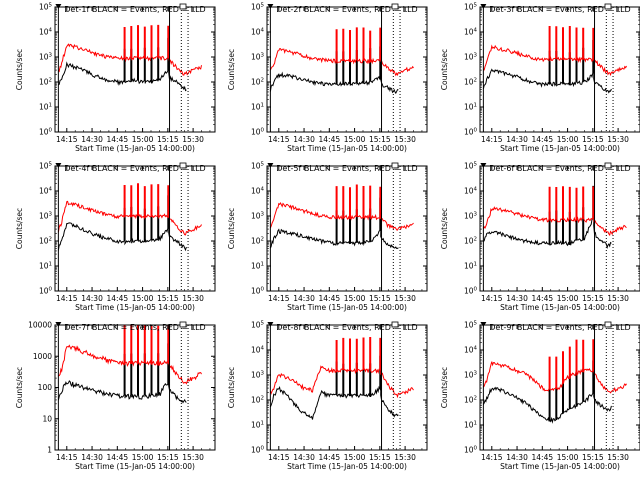 The height and width of the screenshot is (480, 640). I want to click on y-tick-label: 1000, so click(42, 356).